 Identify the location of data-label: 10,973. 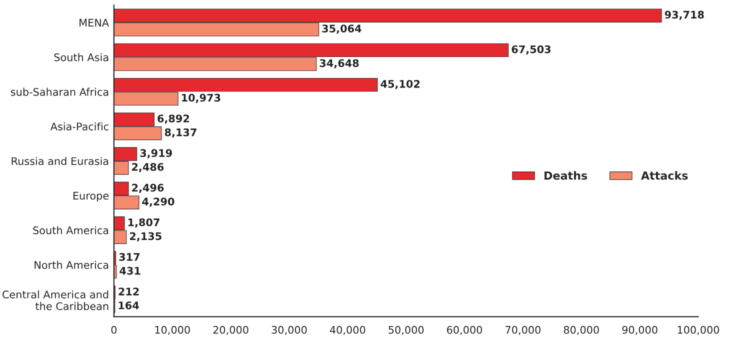
(201, 99).